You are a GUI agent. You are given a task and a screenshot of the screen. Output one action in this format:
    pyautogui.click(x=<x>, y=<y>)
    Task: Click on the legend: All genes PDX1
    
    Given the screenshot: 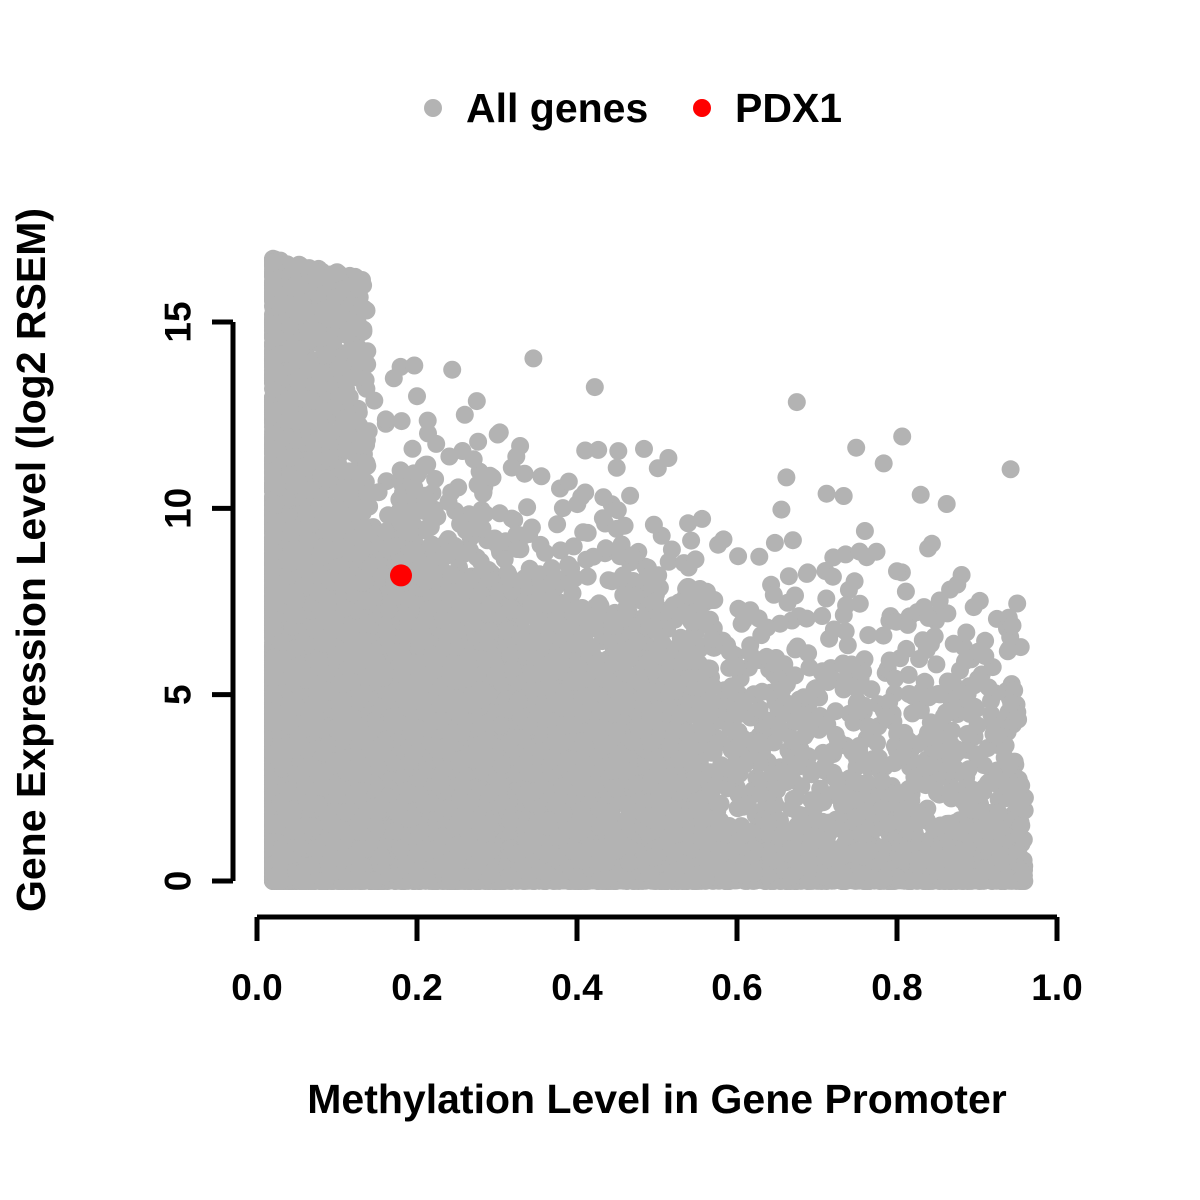 What is the action you would take?
    pyautogui.click(x=633, y=108)
    